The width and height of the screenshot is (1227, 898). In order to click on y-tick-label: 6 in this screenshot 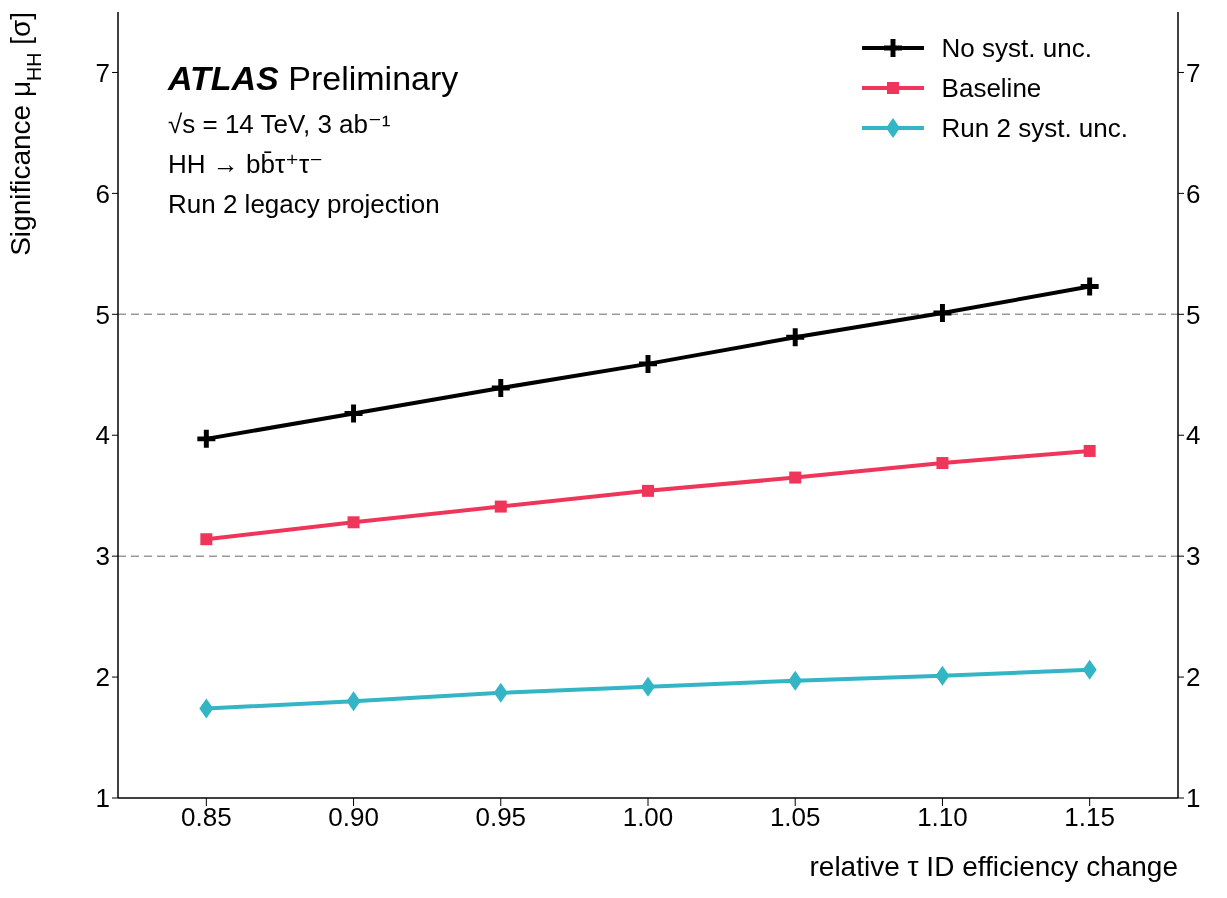, I will do `click(102, 193)`.